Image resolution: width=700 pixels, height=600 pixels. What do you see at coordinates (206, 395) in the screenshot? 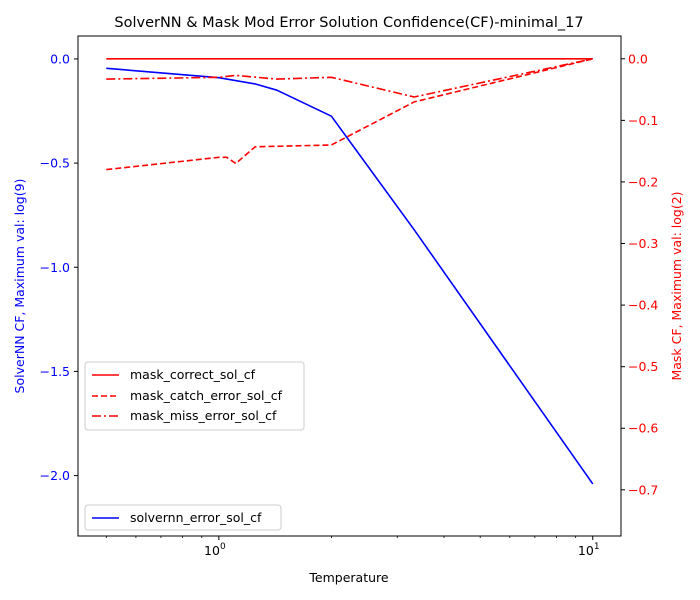
I see `legend-label-mask-catch-error: mask_catch_error_sol_cf` at bounding box center [206, 395].